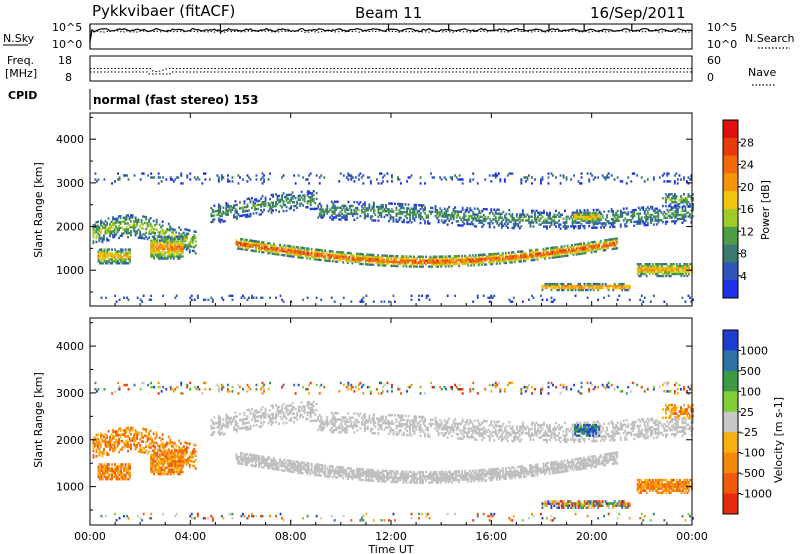 The height and width of the screenshot is (554, 800). What do you see at coordinates (391, 36) in the screenshot?
I see `nsky-panel-frame` at bounding box center [391, 36].